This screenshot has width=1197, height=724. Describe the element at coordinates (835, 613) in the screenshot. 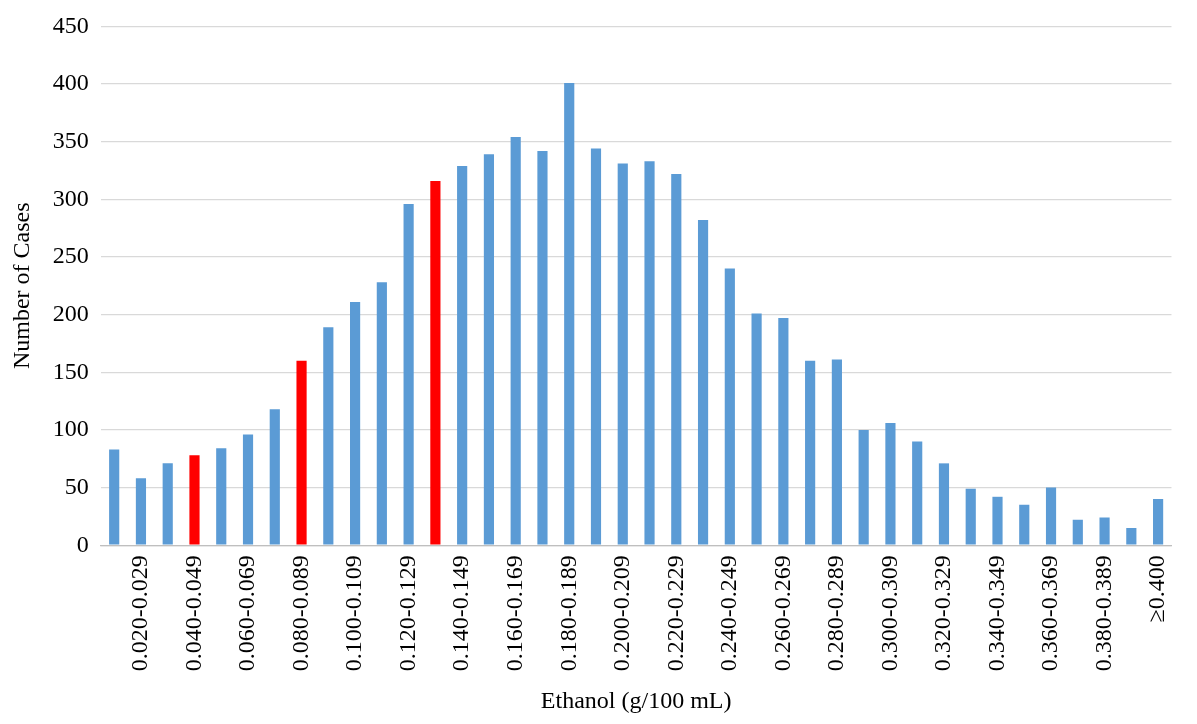

I see `x-tick-label: 0.280-0.289` at that location.